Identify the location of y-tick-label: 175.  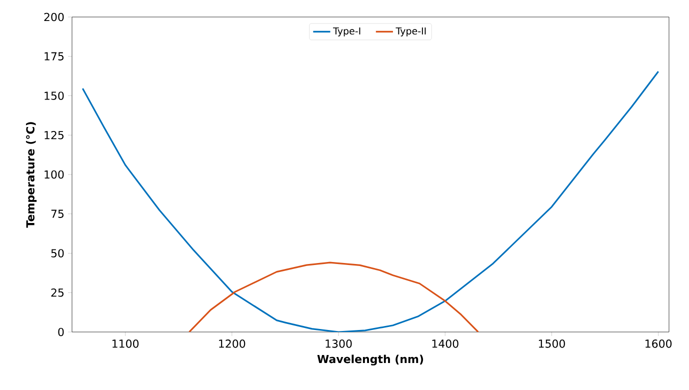
(54, 56).